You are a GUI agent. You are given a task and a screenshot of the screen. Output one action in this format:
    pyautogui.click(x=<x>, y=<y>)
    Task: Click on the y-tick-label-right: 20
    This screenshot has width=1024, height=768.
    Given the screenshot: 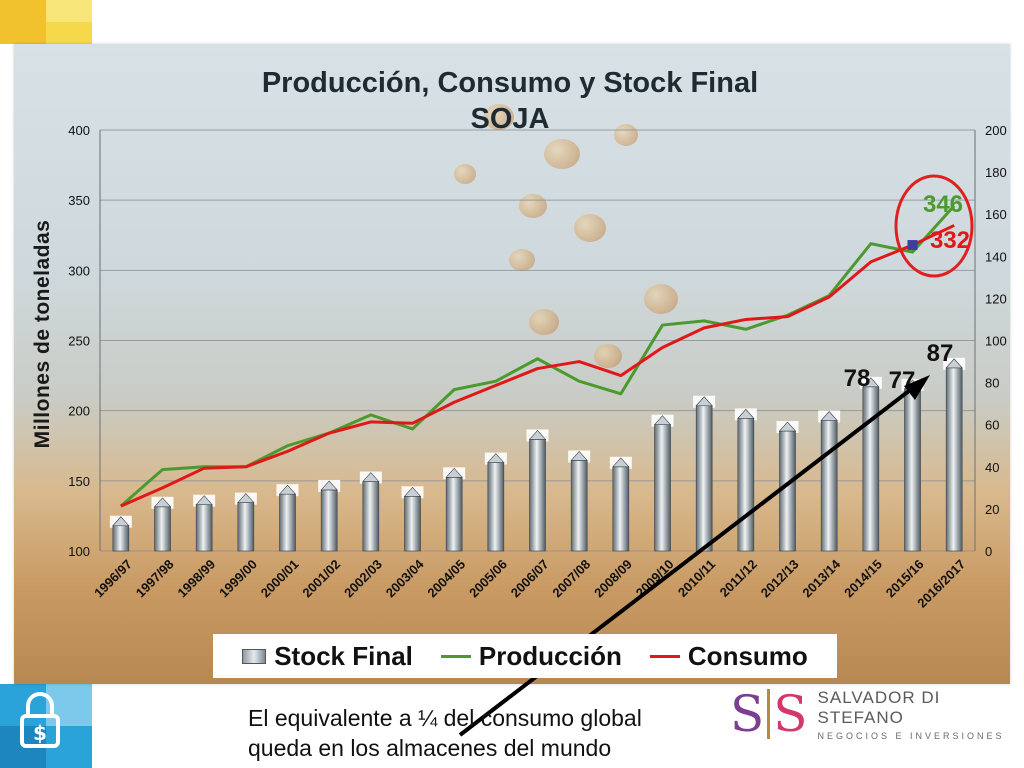 What is the action you would take?
    pyautogui.click(x=992, y=509)
    